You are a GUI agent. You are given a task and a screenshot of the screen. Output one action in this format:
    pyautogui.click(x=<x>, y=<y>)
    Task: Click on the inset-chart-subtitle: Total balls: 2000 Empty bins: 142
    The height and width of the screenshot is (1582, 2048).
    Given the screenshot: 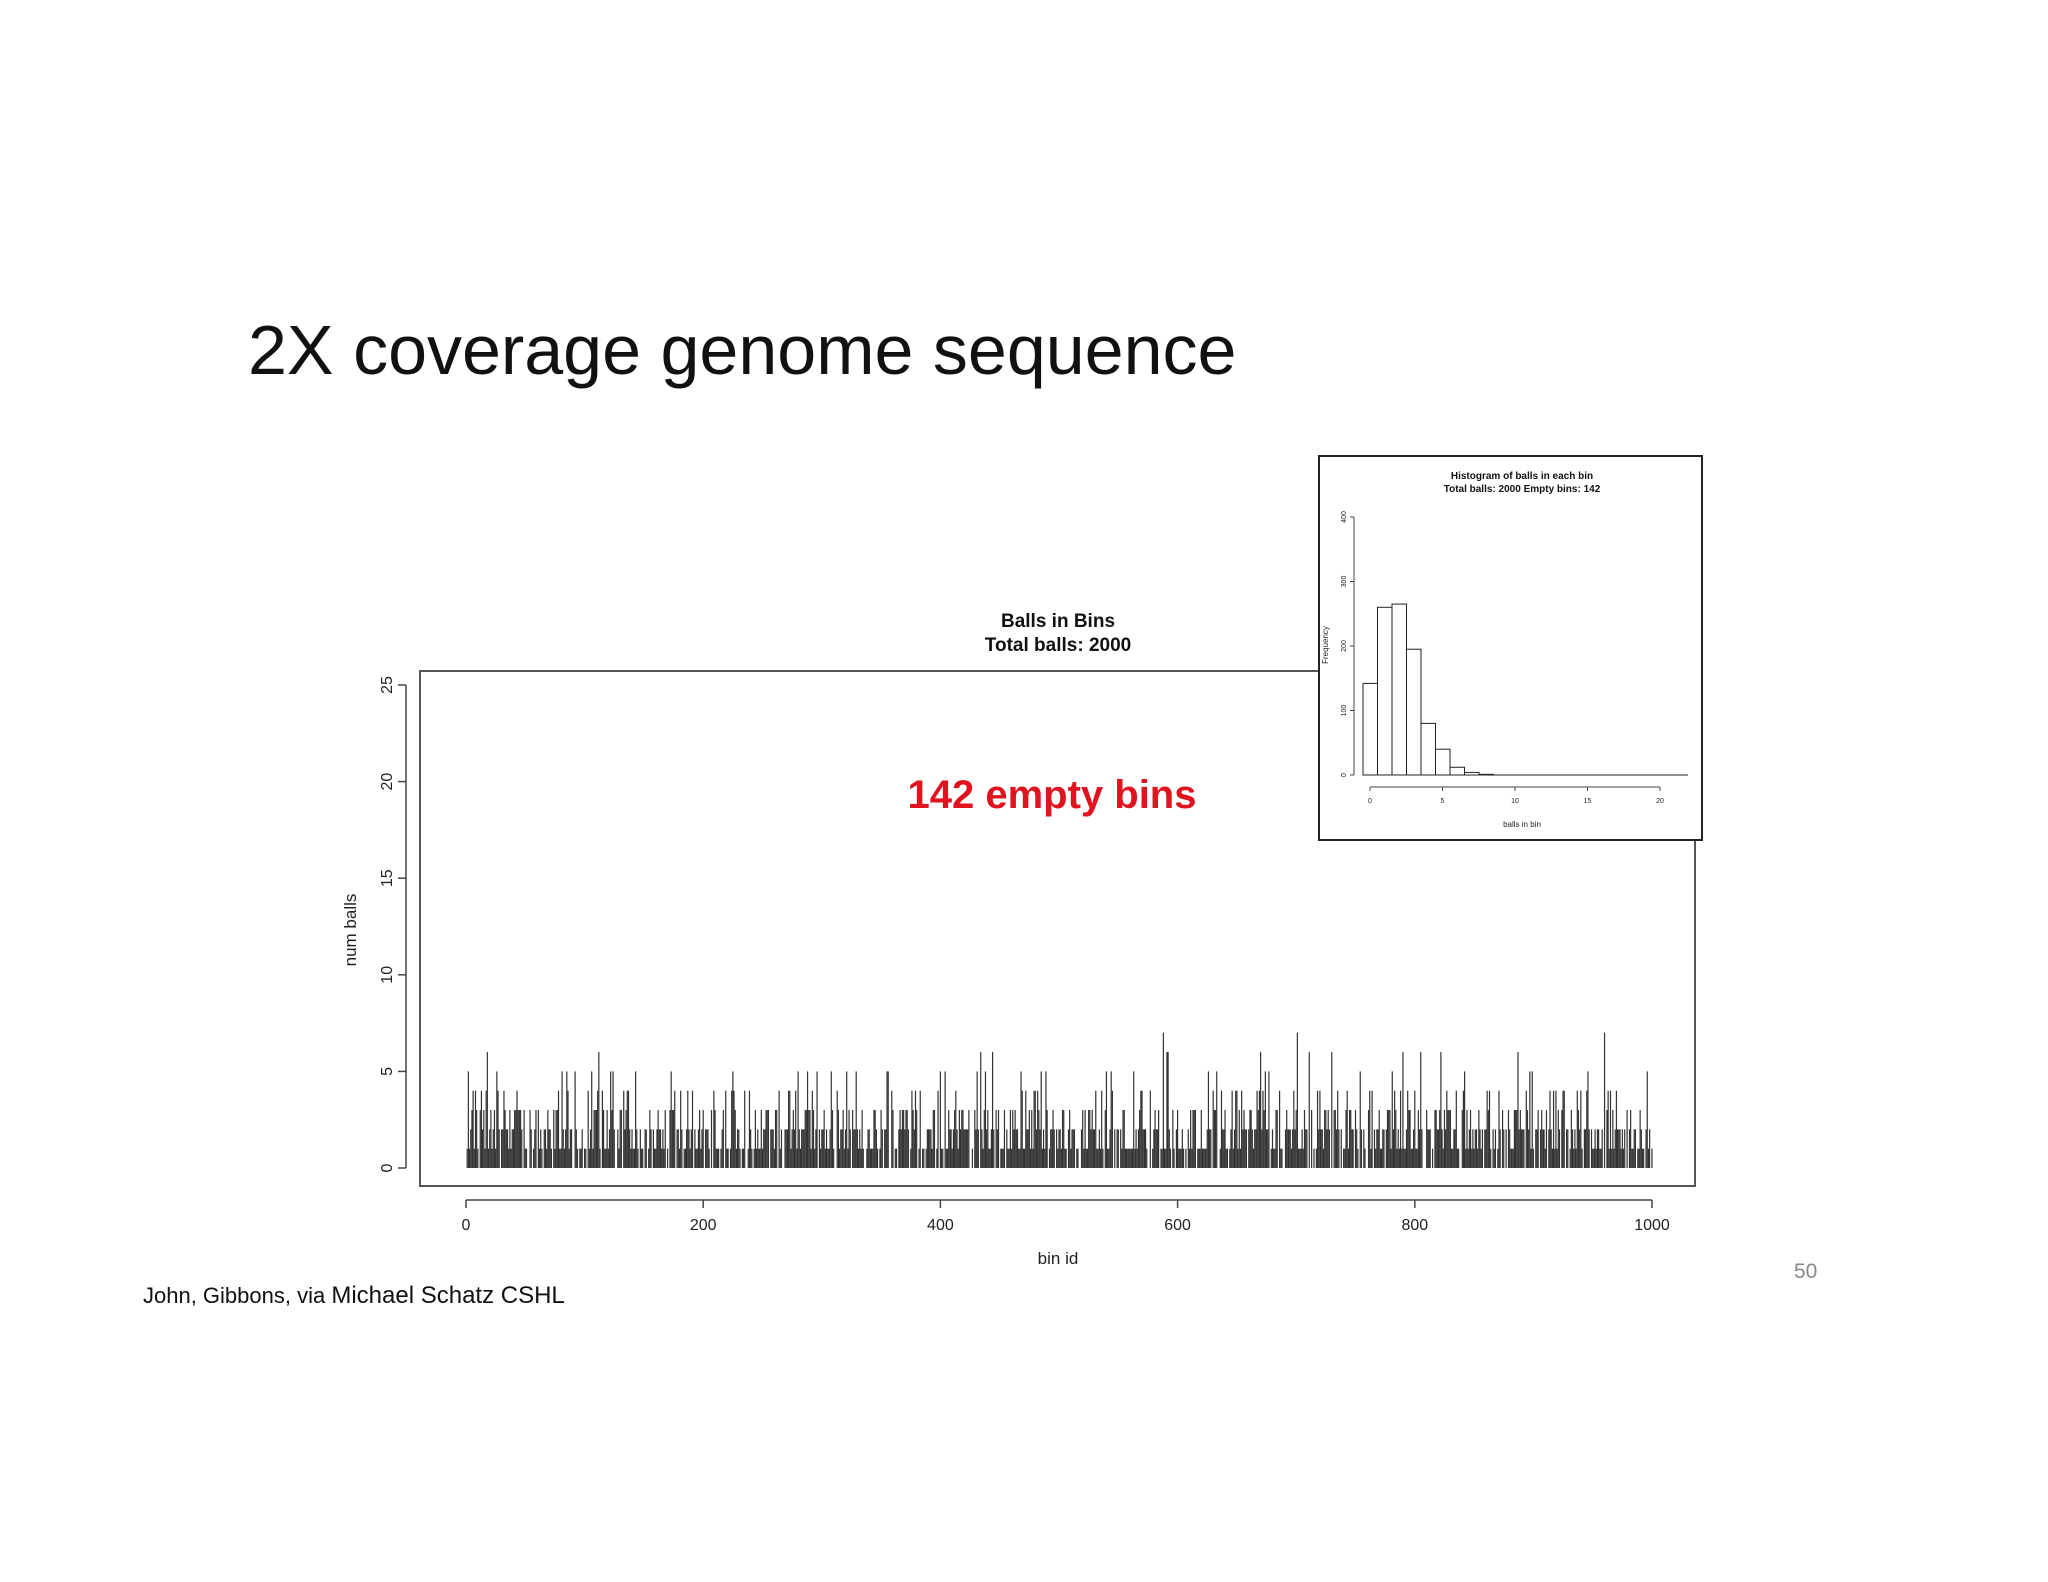 What is the action you would take?
    pyautogui.click(x=1522, y=489)
    